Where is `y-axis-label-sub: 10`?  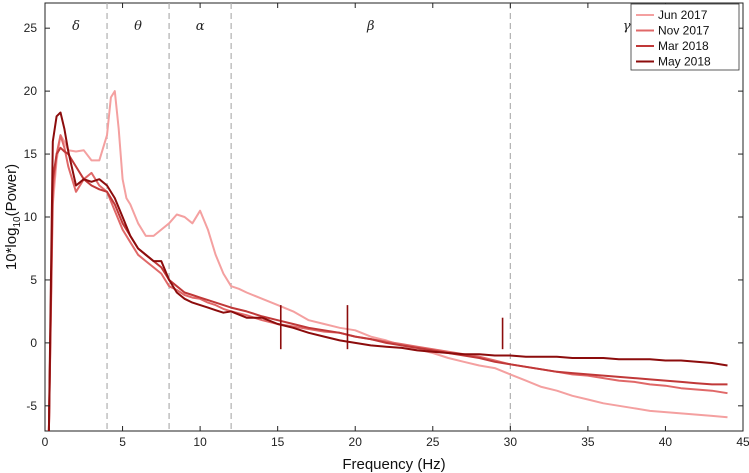 y-axis-label-sub: 10 is located at coordinates (17, 222).